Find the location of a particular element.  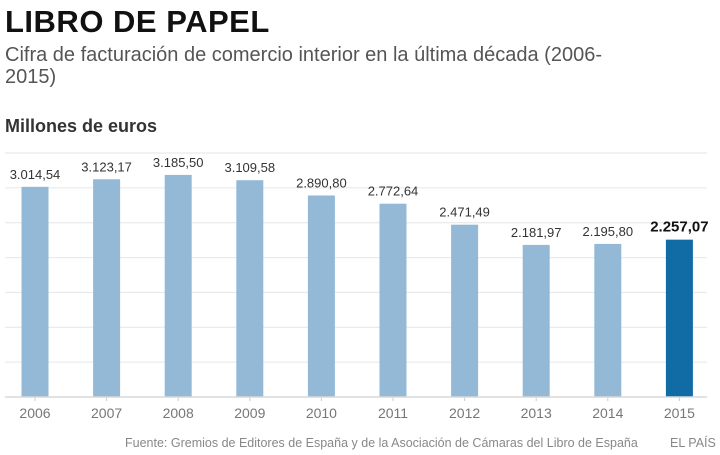

data-label: 2.257,07 is located at coordinates (679, 227).